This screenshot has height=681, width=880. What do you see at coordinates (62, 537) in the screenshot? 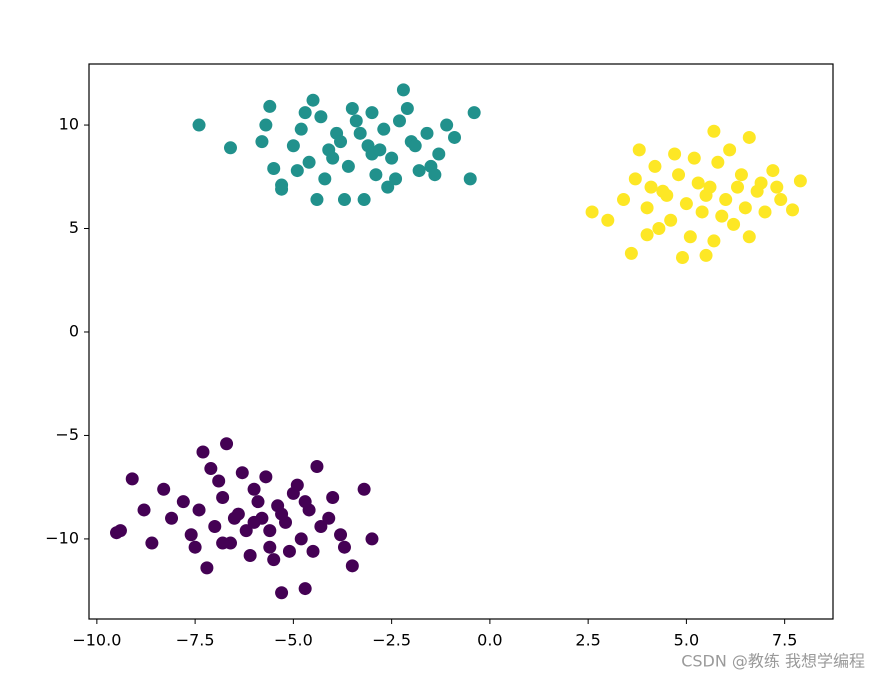
I see `y-tick-label: −10` at bounding box center [62, 537].